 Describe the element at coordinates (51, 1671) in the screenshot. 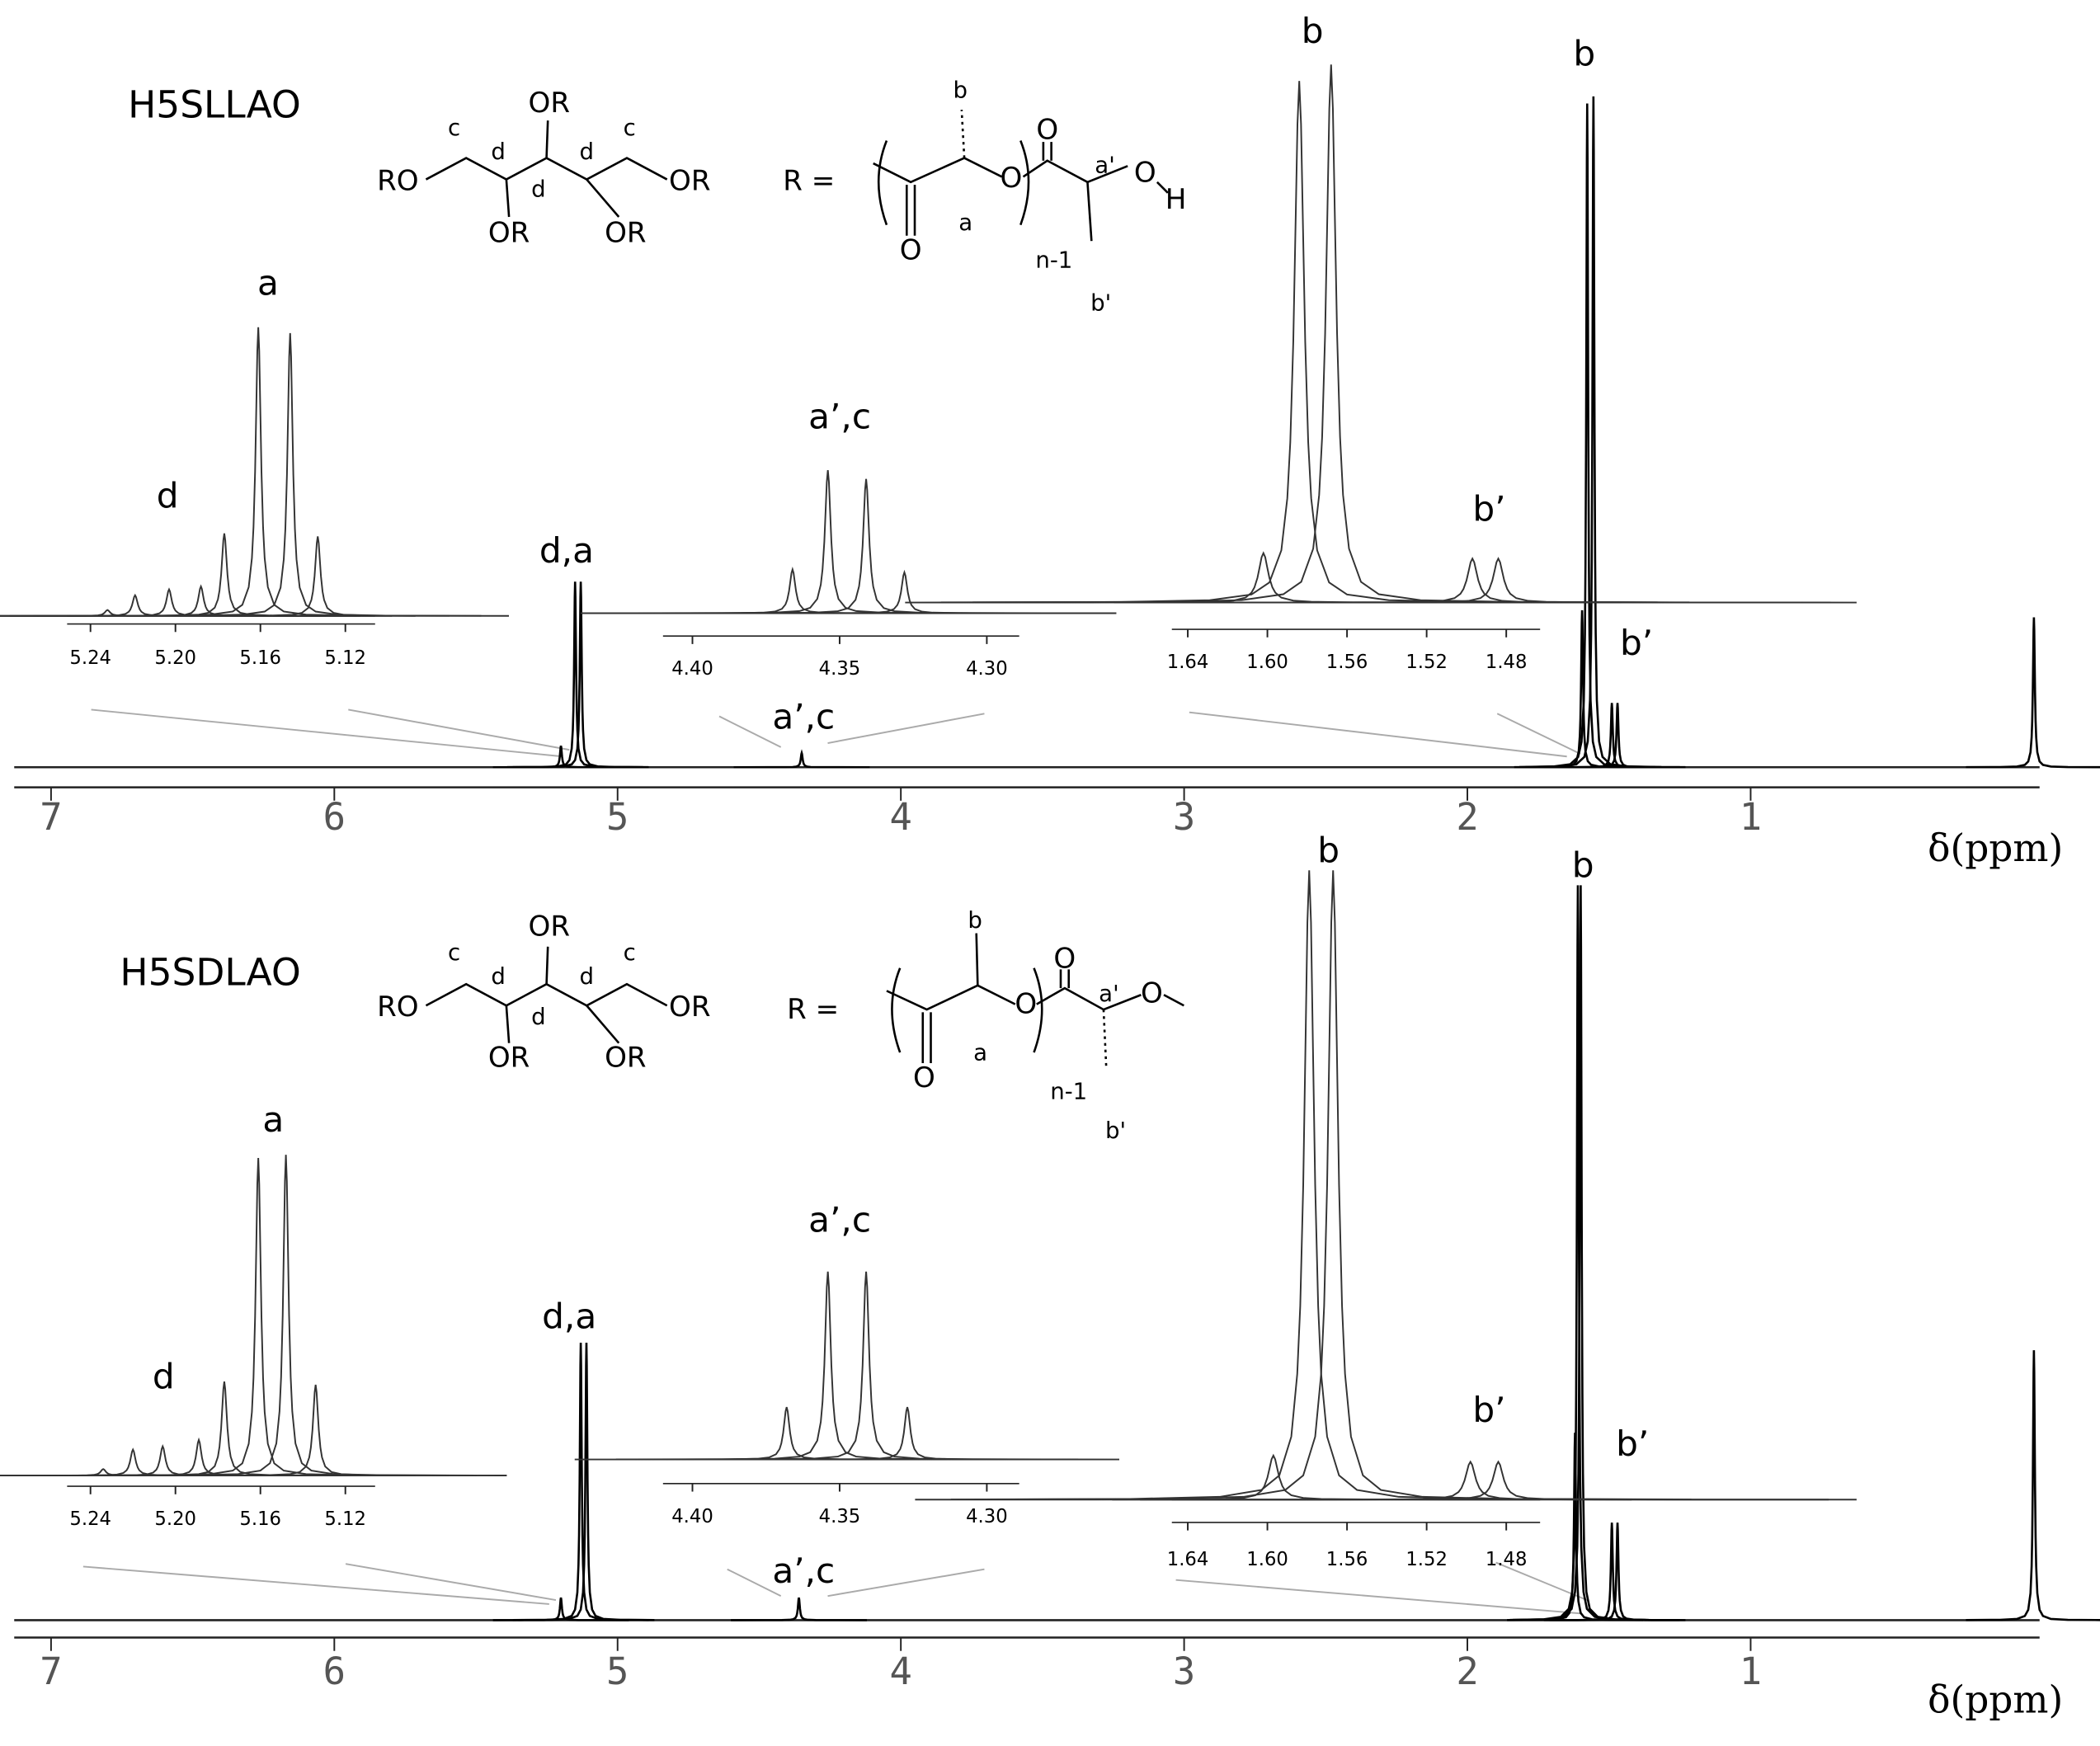

I see `x-tick-label: 7` at that location.